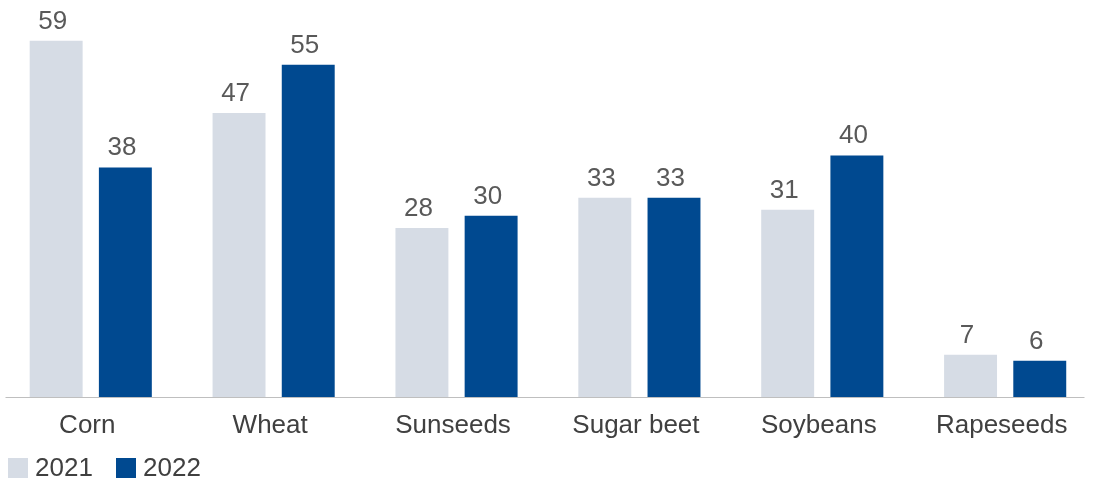 The image size is (1094, 486). I want to click on legend-label: 2021, so click(64, 467).